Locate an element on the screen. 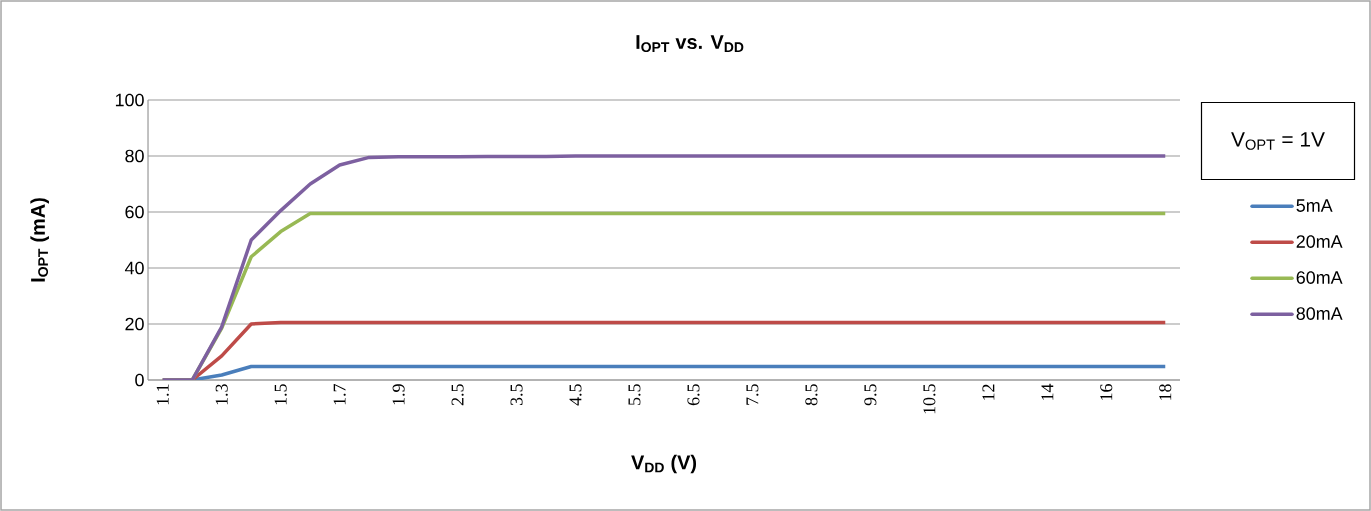 This screenshot has height=511, width=1371. x-tick-label: 1.9 is located at coordinates (398, 394).